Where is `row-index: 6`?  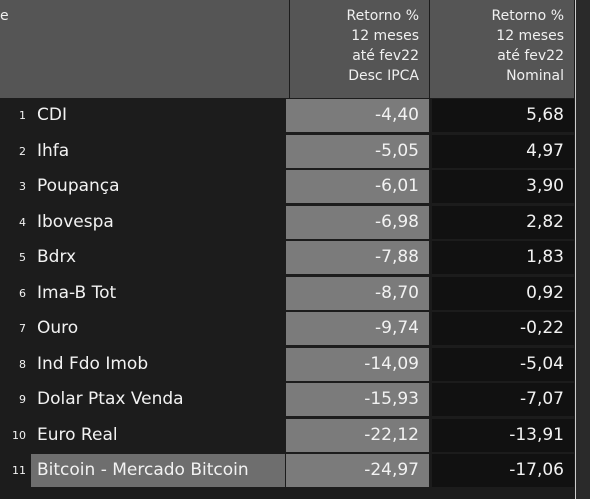
row-index: 6 is located at coordinates (15, 293).